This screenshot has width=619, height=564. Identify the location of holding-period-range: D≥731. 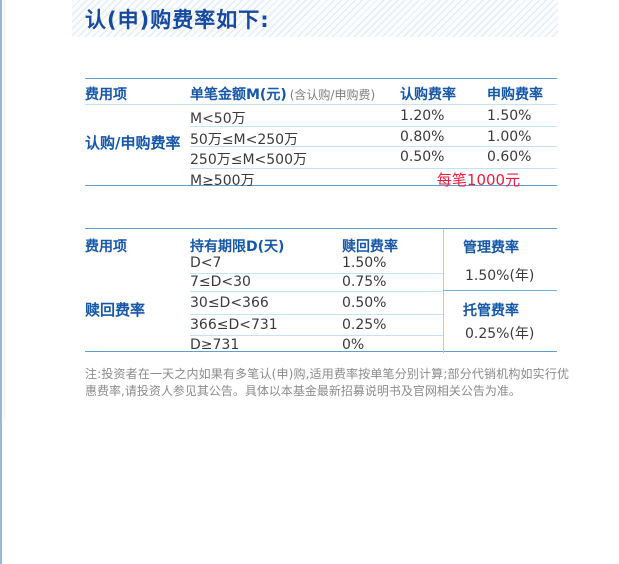
(215, 345).